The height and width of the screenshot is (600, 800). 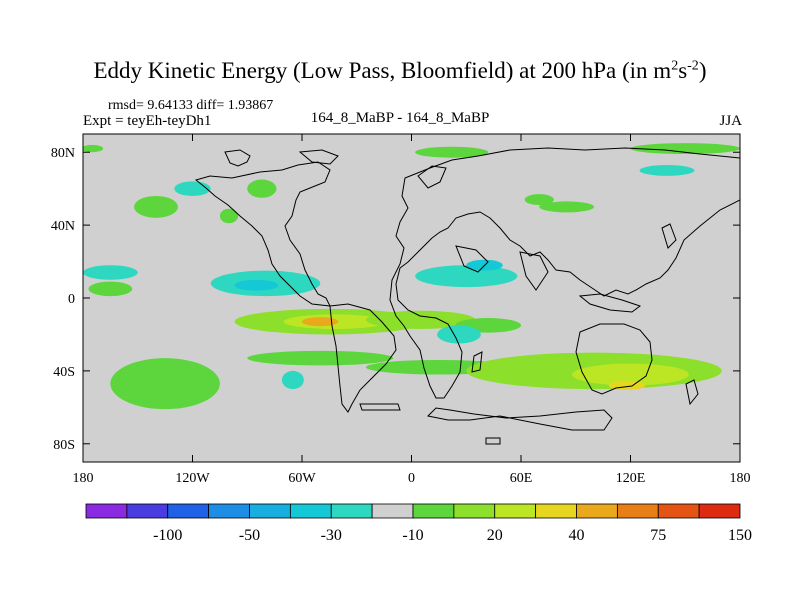 What do you see at coordinates (577, 535) in the screenshot?
I see `colorbar-label: 40` at bounding box center [577, 535].